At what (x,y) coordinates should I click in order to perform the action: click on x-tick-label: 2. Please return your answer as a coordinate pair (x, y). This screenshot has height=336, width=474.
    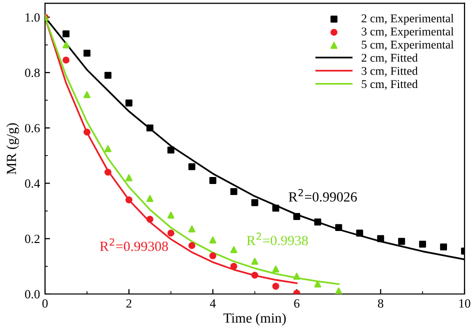
    Looking at the image, I should click on (129, 303).